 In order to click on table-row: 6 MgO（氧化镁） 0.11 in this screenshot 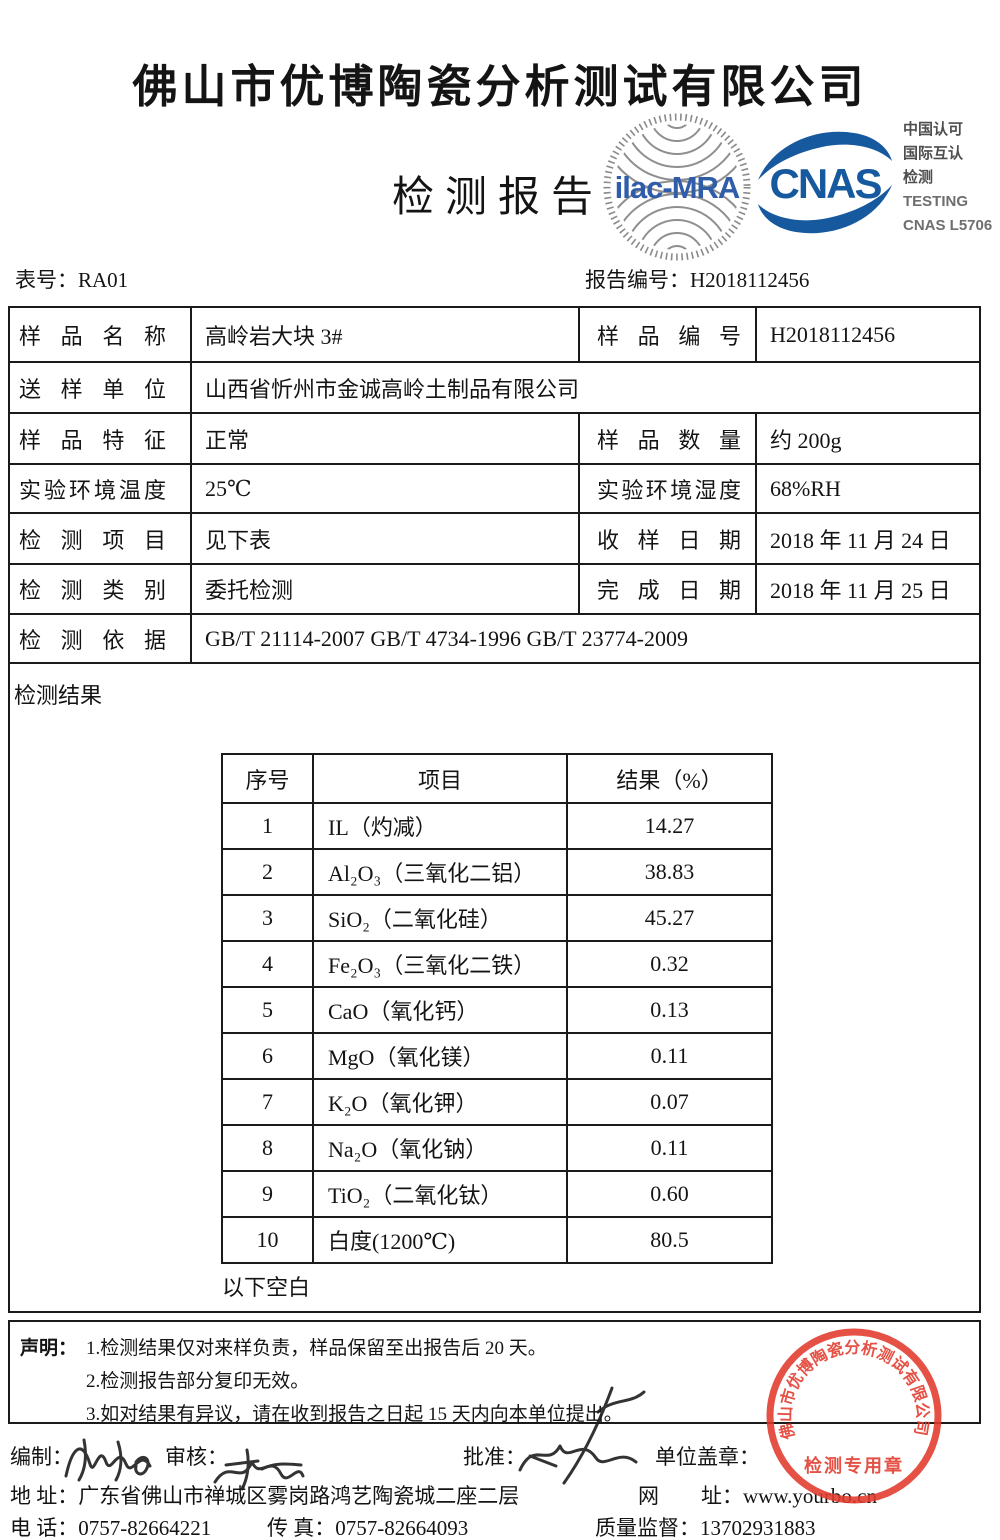, I will do `click(497, 1056)`.